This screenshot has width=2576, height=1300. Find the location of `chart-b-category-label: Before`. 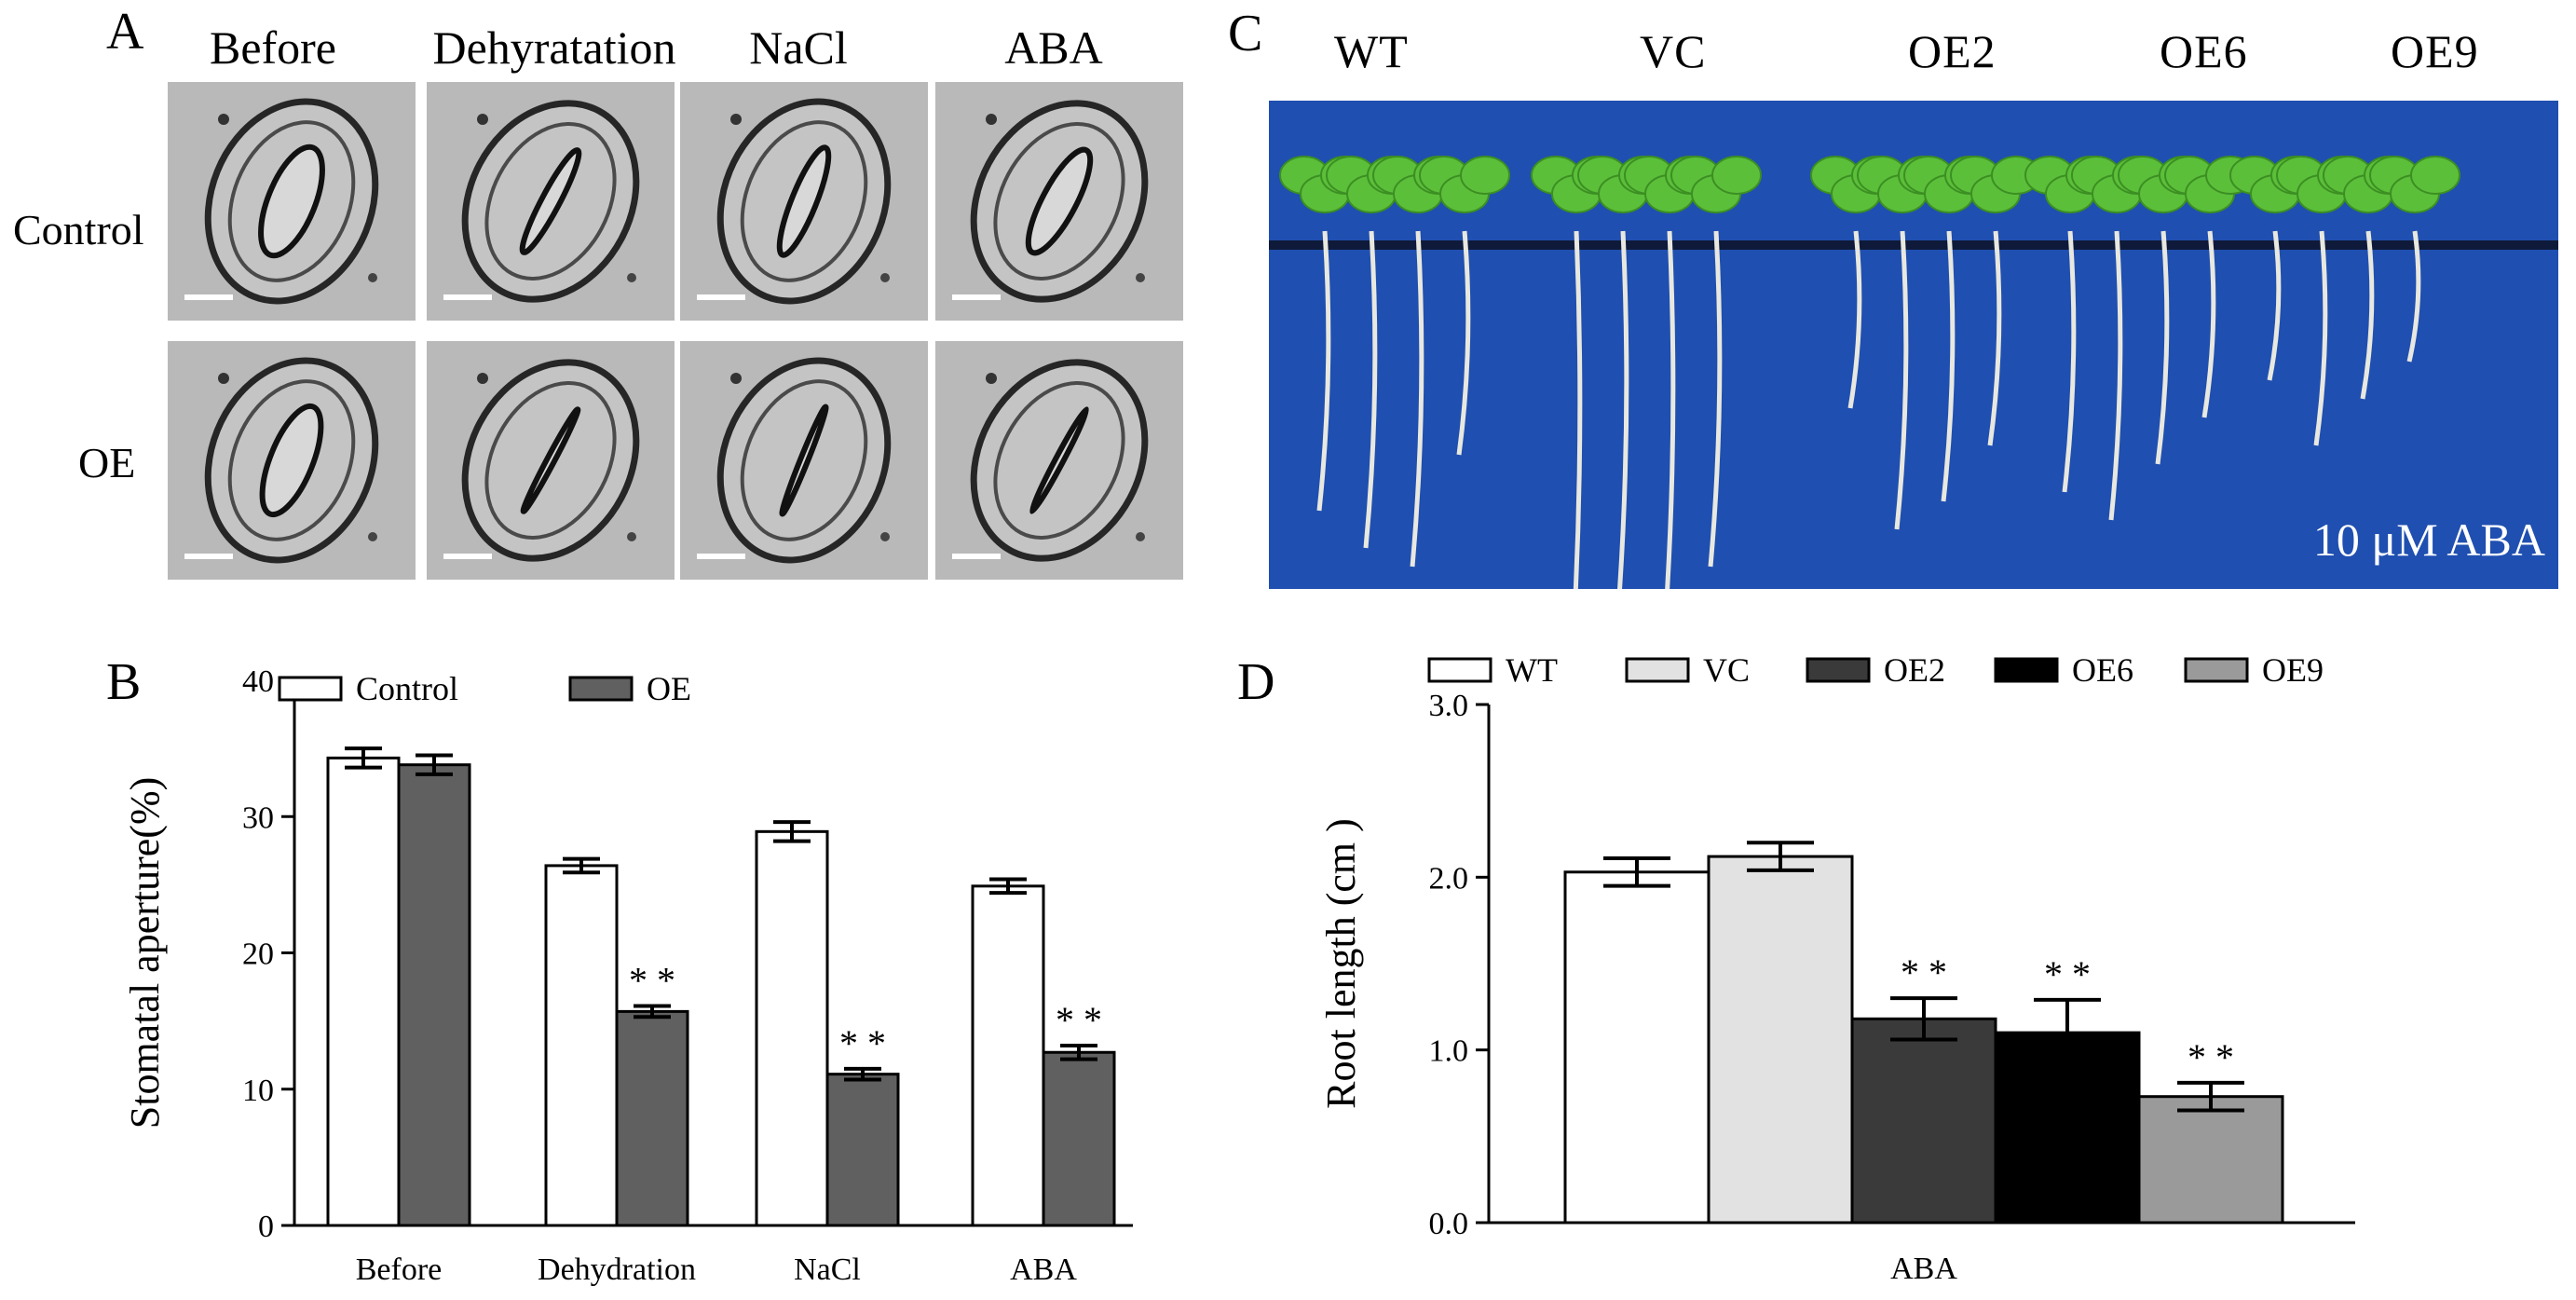

chart-b-category-label: Before is located at coordinates (399, 1269).